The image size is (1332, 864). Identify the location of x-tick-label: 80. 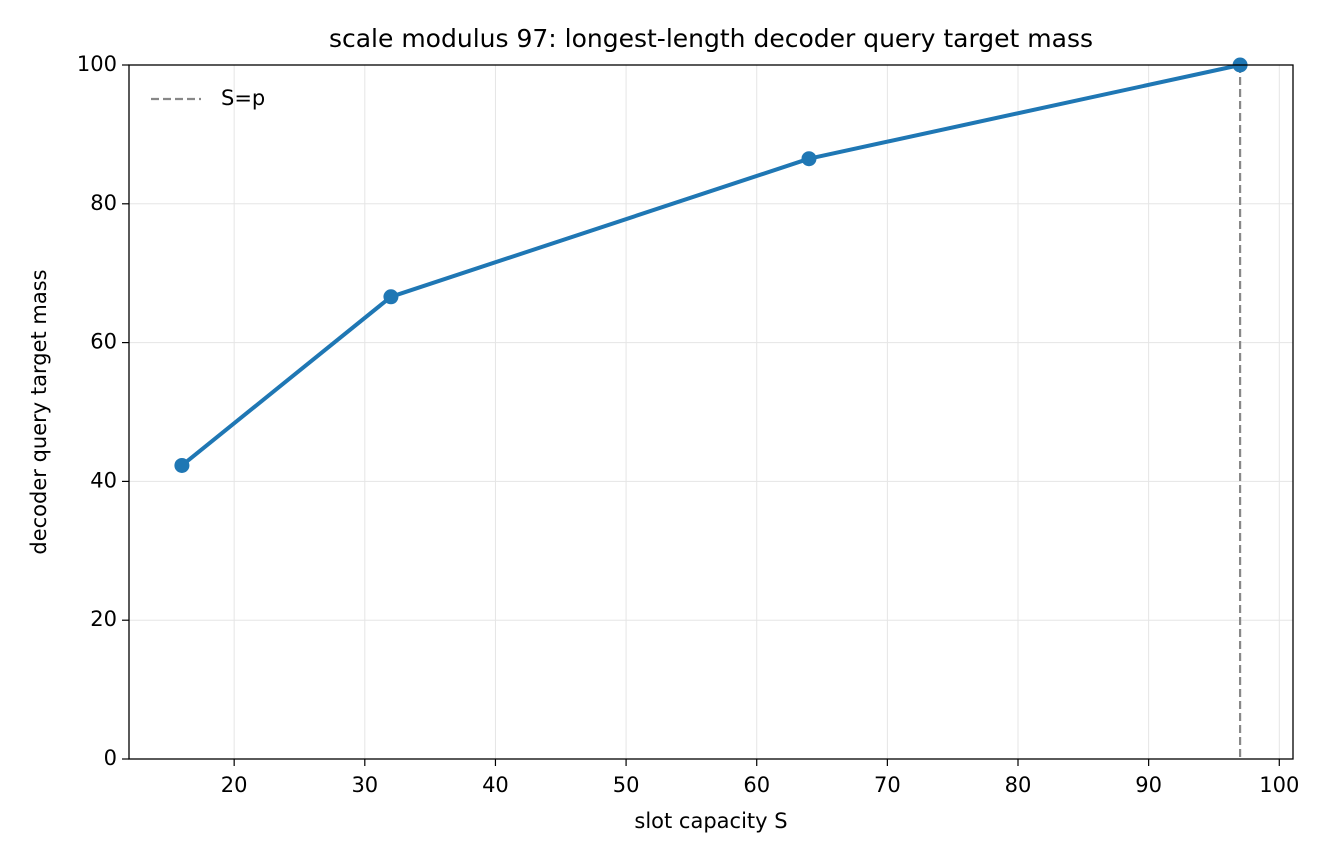
(1018, 785).